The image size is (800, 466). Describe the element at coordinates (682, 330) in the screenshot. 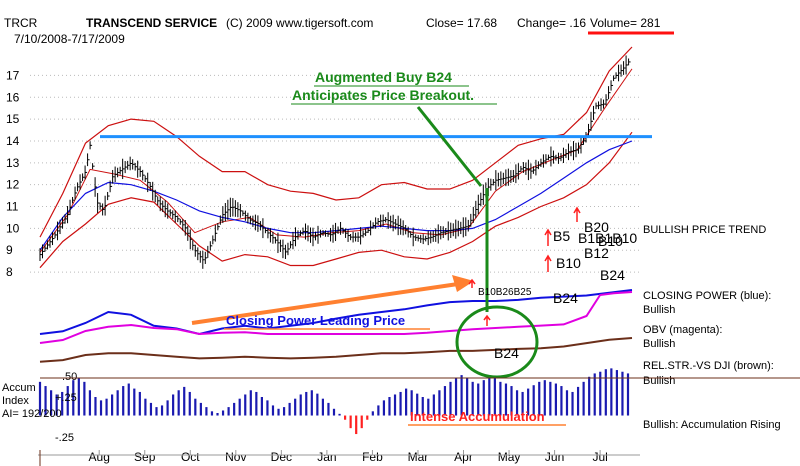

I see `obv-label: OBV (magenta):` at that location.